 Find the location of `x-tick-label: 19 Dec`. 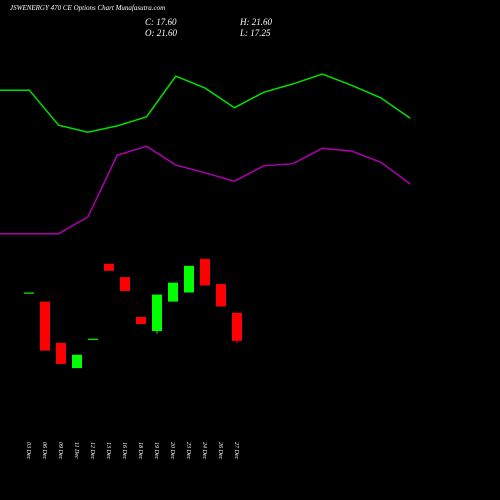

x-tick-label: 19 Dec is located at coordinates (156, 450).